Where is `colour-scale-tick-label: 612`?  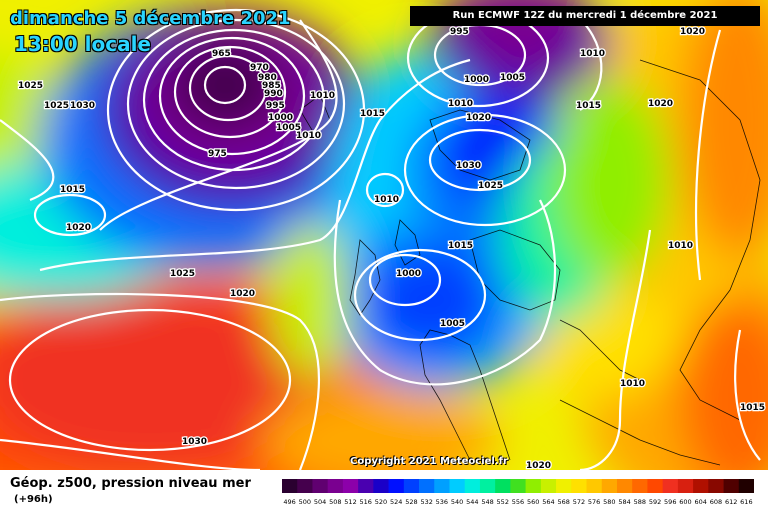
colour-scale-tick-label: 612 is located at coordinates (731, 502).